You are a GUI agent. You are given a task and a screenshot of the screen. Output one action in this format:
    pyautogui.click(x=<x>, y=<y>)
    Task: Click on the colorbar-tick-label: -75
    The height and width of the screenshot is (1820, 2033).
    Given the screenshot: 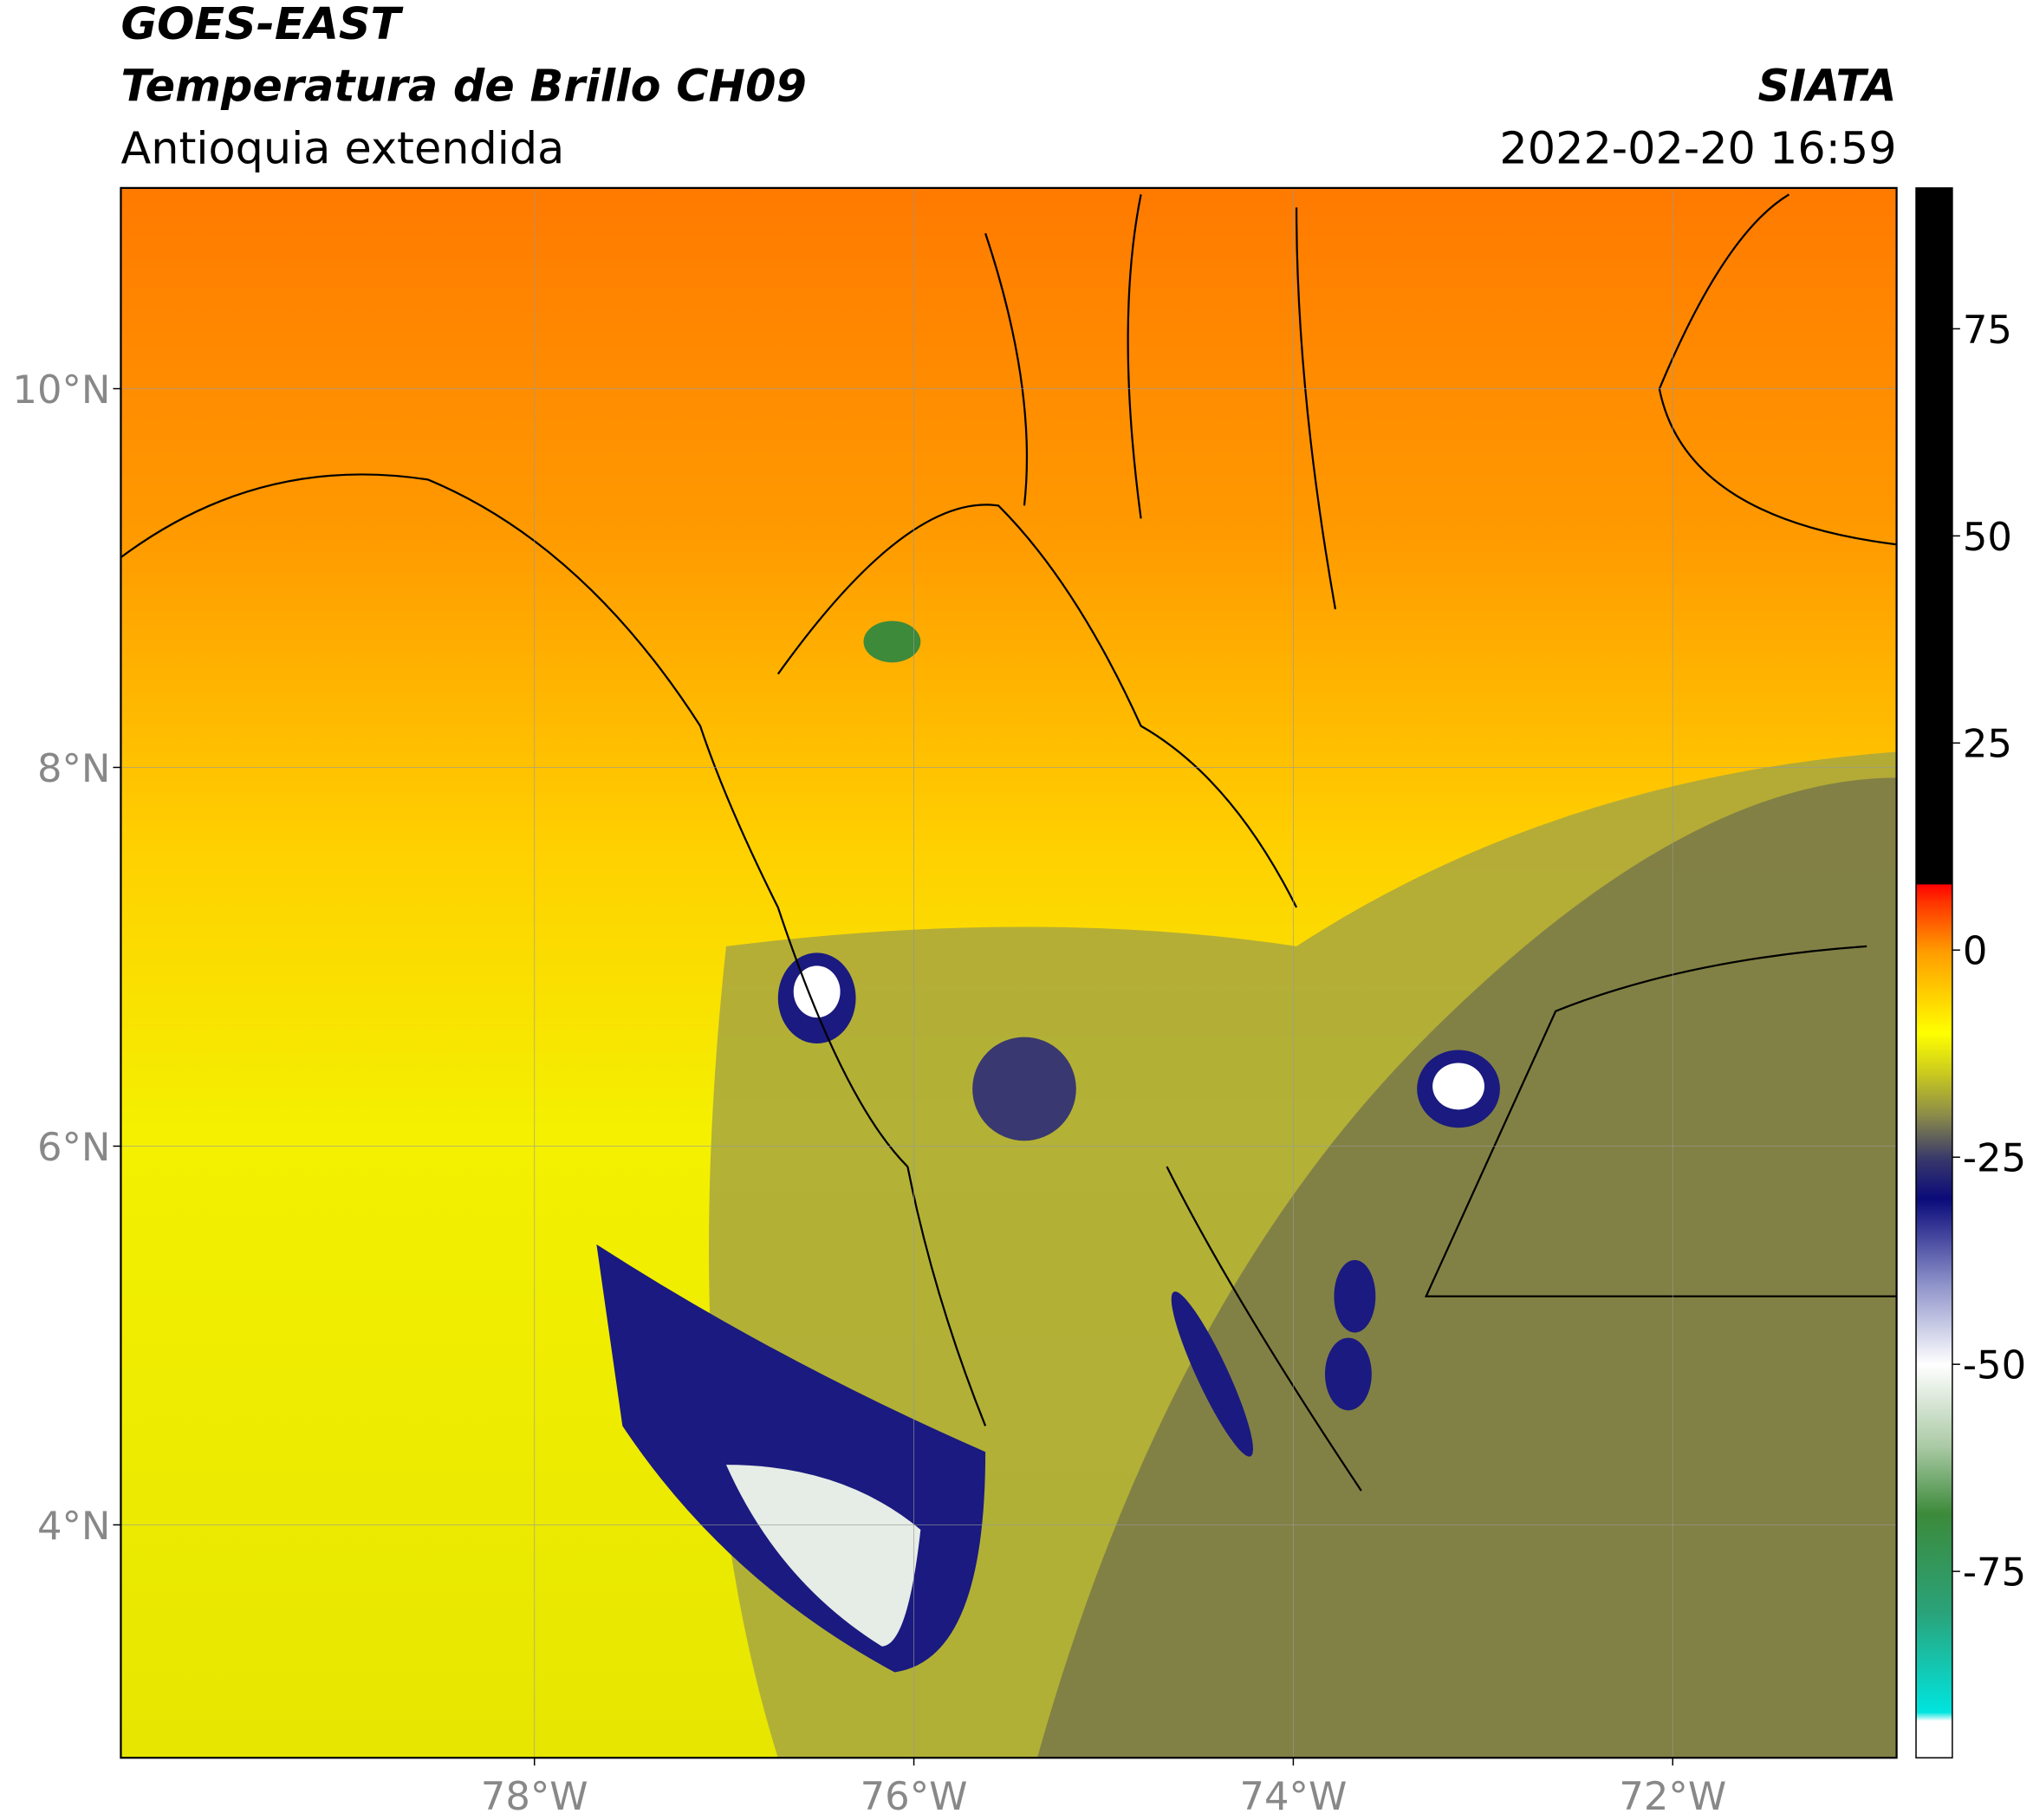 What is the action you would take?
    pyautogui.click(x=1994, y=1573)
    